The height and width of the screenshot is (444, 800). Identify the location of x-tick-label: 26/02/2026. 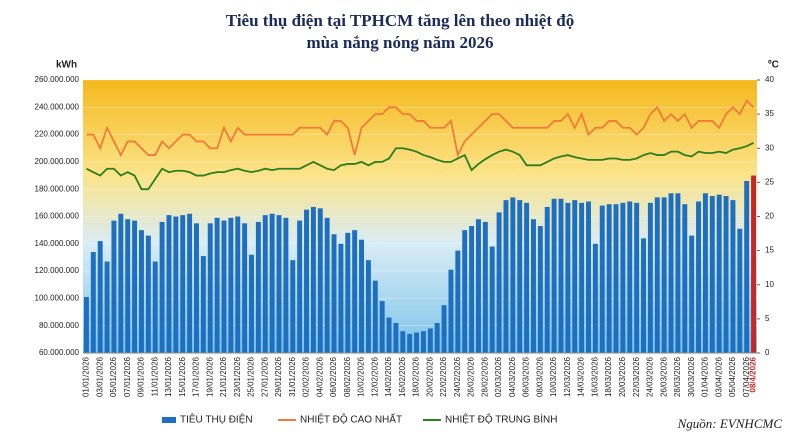
(471, 376).